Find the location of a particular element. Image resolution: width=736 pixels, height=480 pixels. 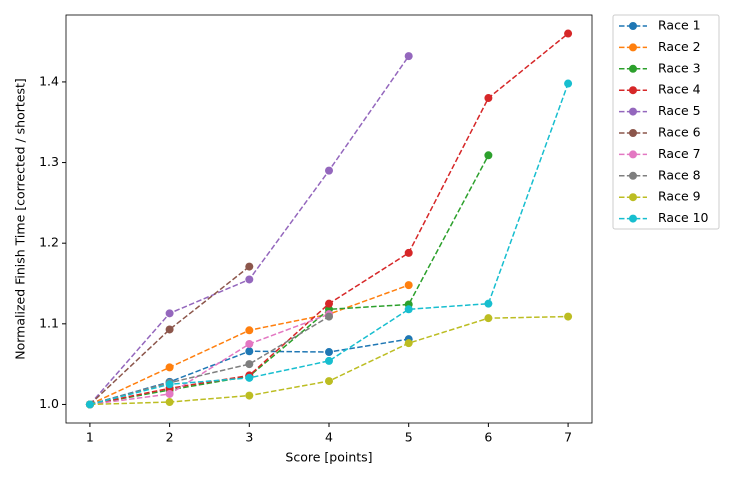

legend-label: Race 8 is located at coordinates (679, 174).